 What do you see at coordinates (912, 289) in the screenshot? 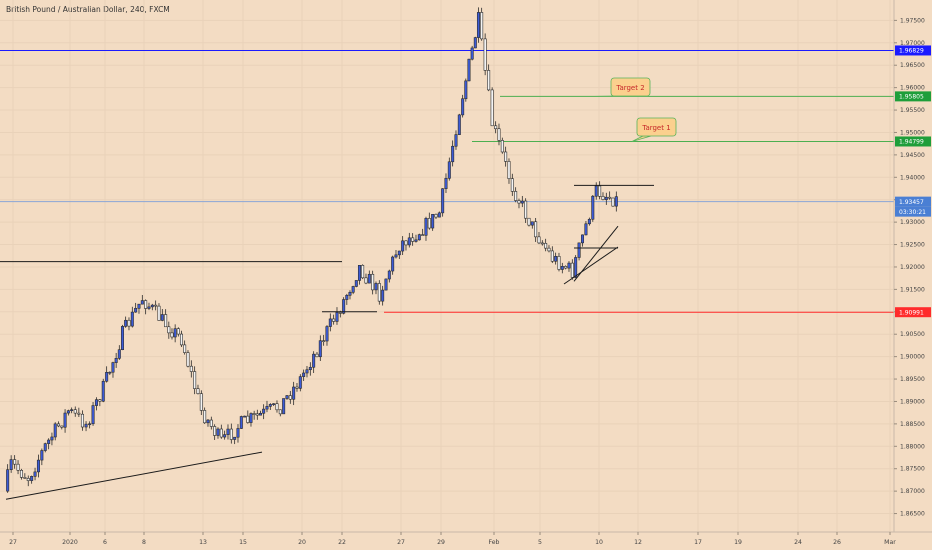
I see `y-tick-label: 1.91500` at bounding box center [912, 289].